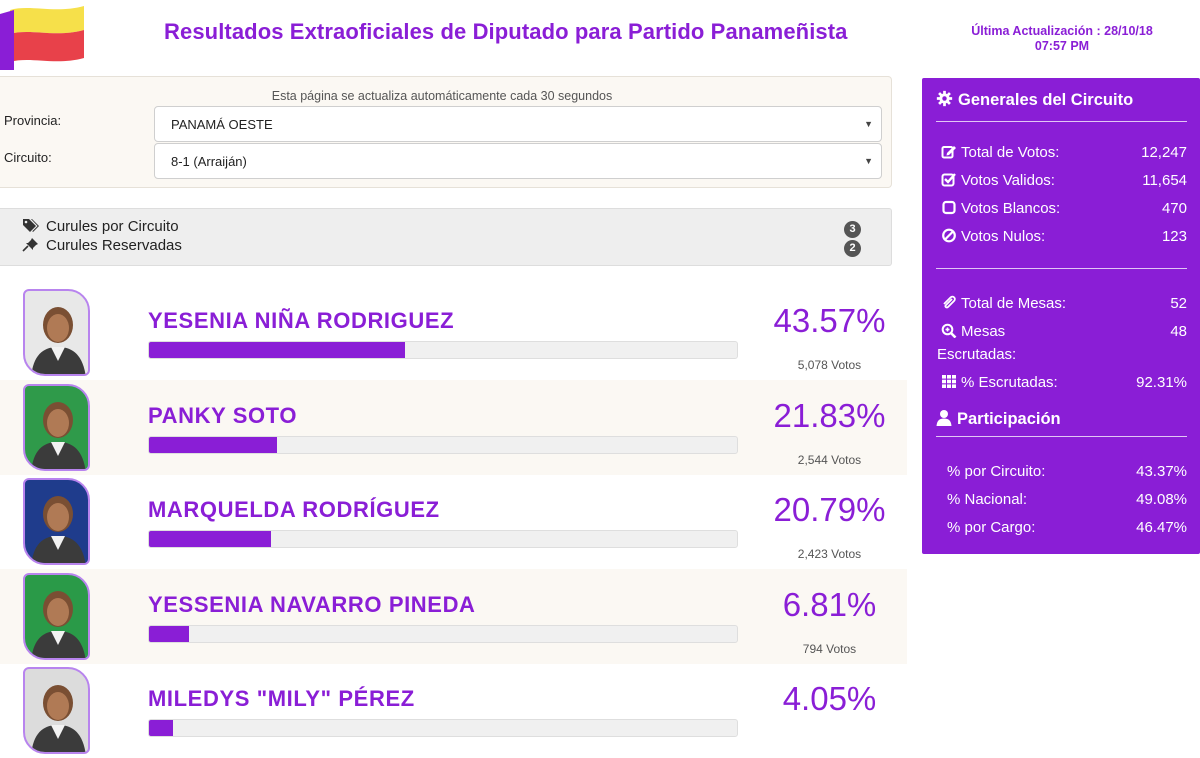 This screenshot has height=758, width=1200. I want to click on candidate-row: YESSENIA NAVARRO PINEDA 6.81% 794 Votos, so click(453, 616).